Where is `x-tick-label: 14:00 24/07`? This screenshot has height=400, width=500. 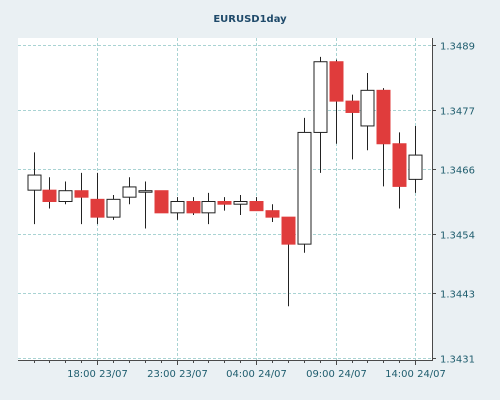
x-tick-label: 14:00 24/07 is located at coordinates (415, 374).